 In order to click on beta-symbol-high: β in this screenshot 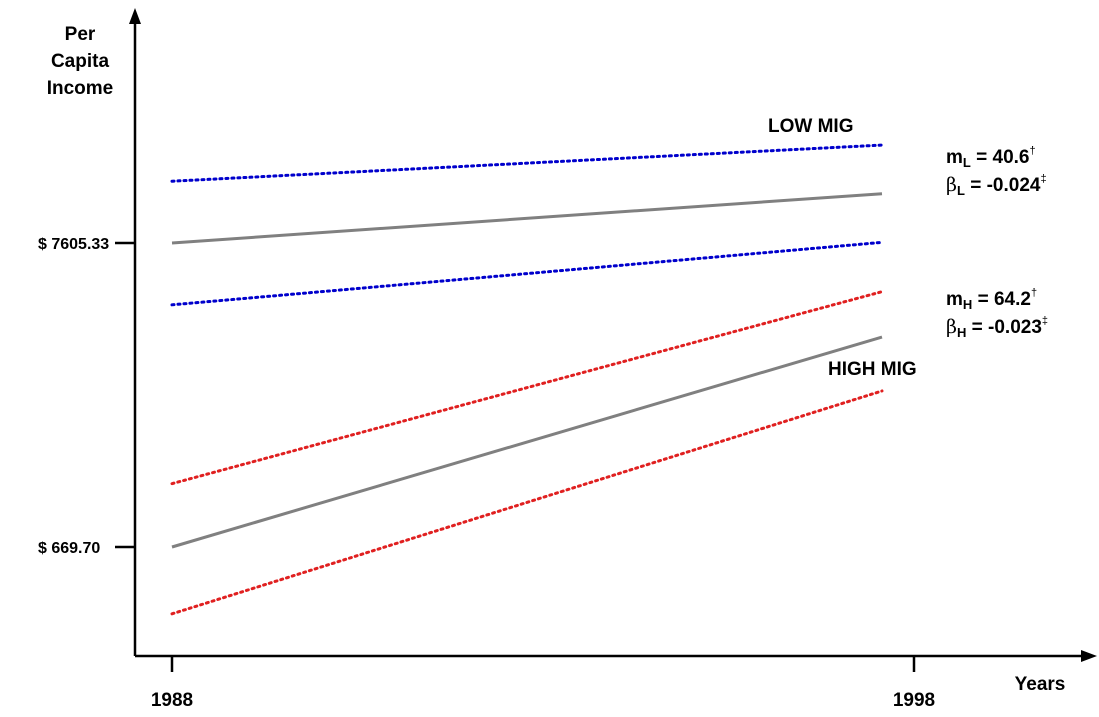, I will do `click(951, 327)`.